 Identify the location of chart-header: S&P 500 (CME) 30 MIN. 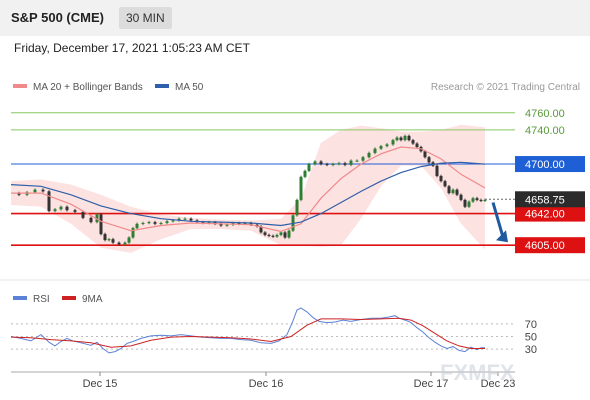
(295, 18).